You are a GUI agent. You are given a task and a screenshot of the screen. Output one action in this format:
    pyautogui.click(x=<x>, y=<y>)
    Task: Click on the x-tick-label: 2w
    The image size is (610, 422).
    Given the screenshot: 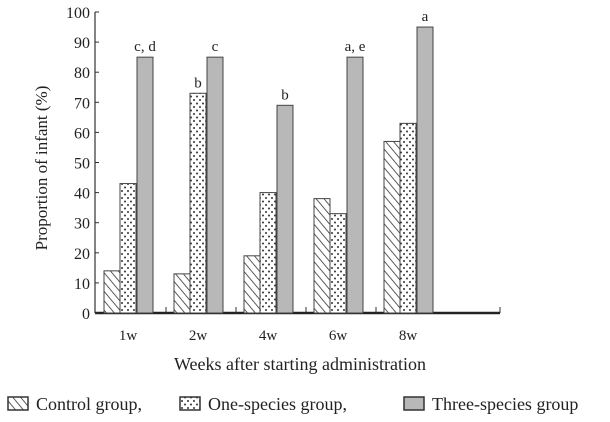 What is the action you would take?
    pyautogui.click(x=198, y=336)
    